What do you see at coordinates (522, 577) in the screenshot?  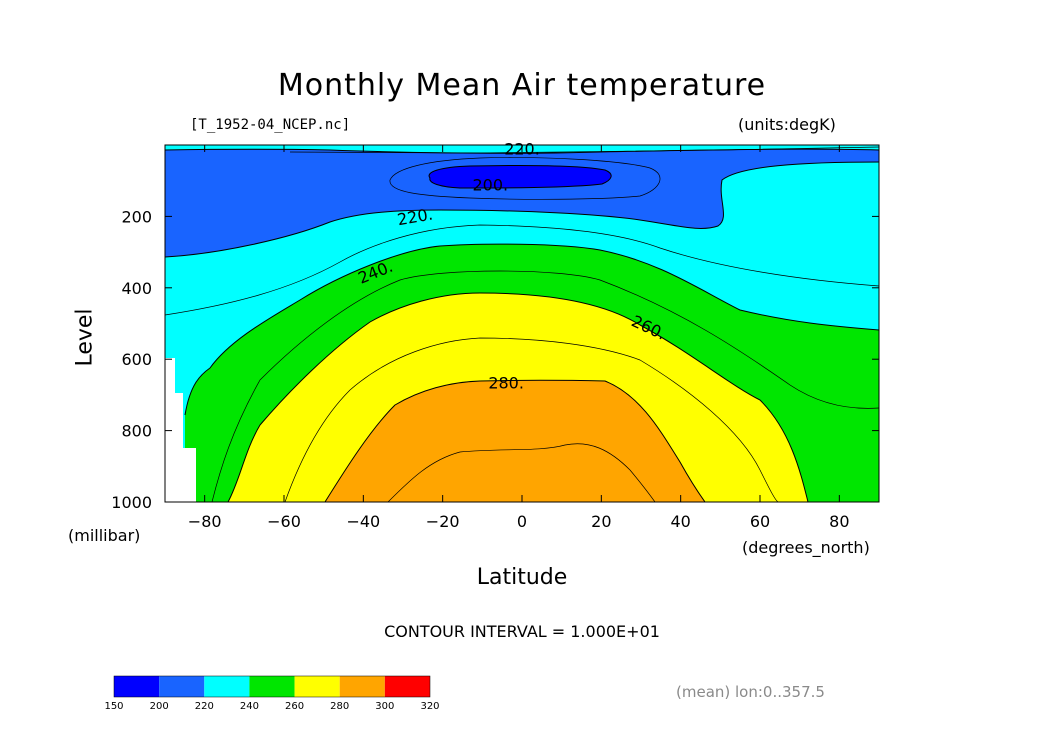 I see `x-axis-label: Latitude` at bounding box center [522, 577].